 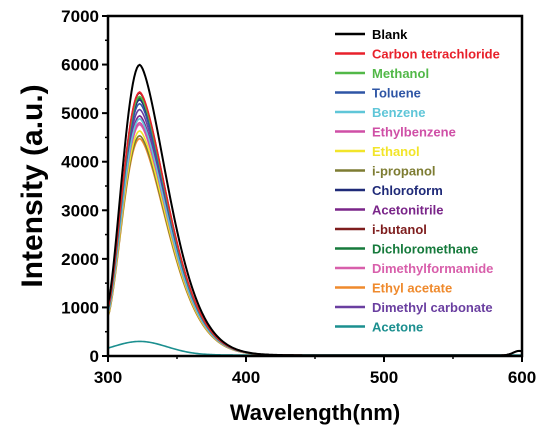 I want to click on x-tick-label: 600, so click(x=522, y=377).